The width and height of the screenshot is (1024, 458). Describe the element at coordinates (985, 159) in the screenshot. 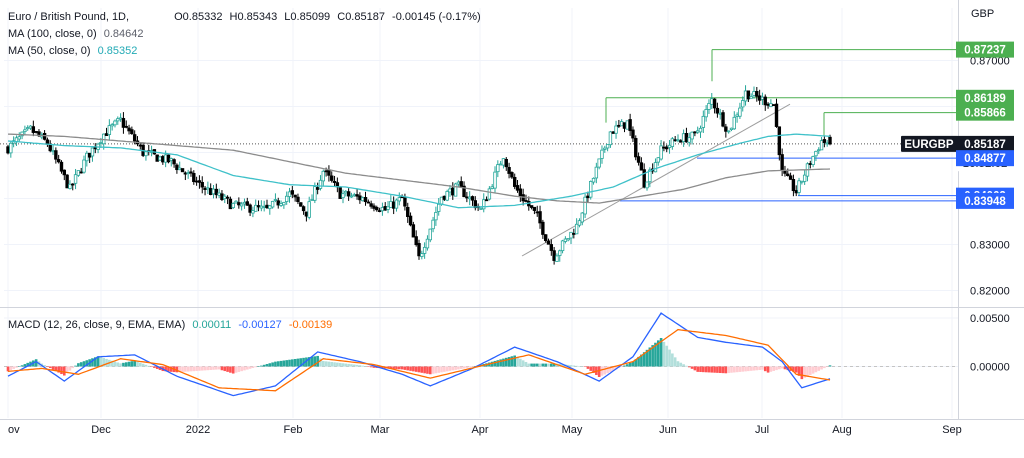

I see `price-label-text: 0.84877` at that location.